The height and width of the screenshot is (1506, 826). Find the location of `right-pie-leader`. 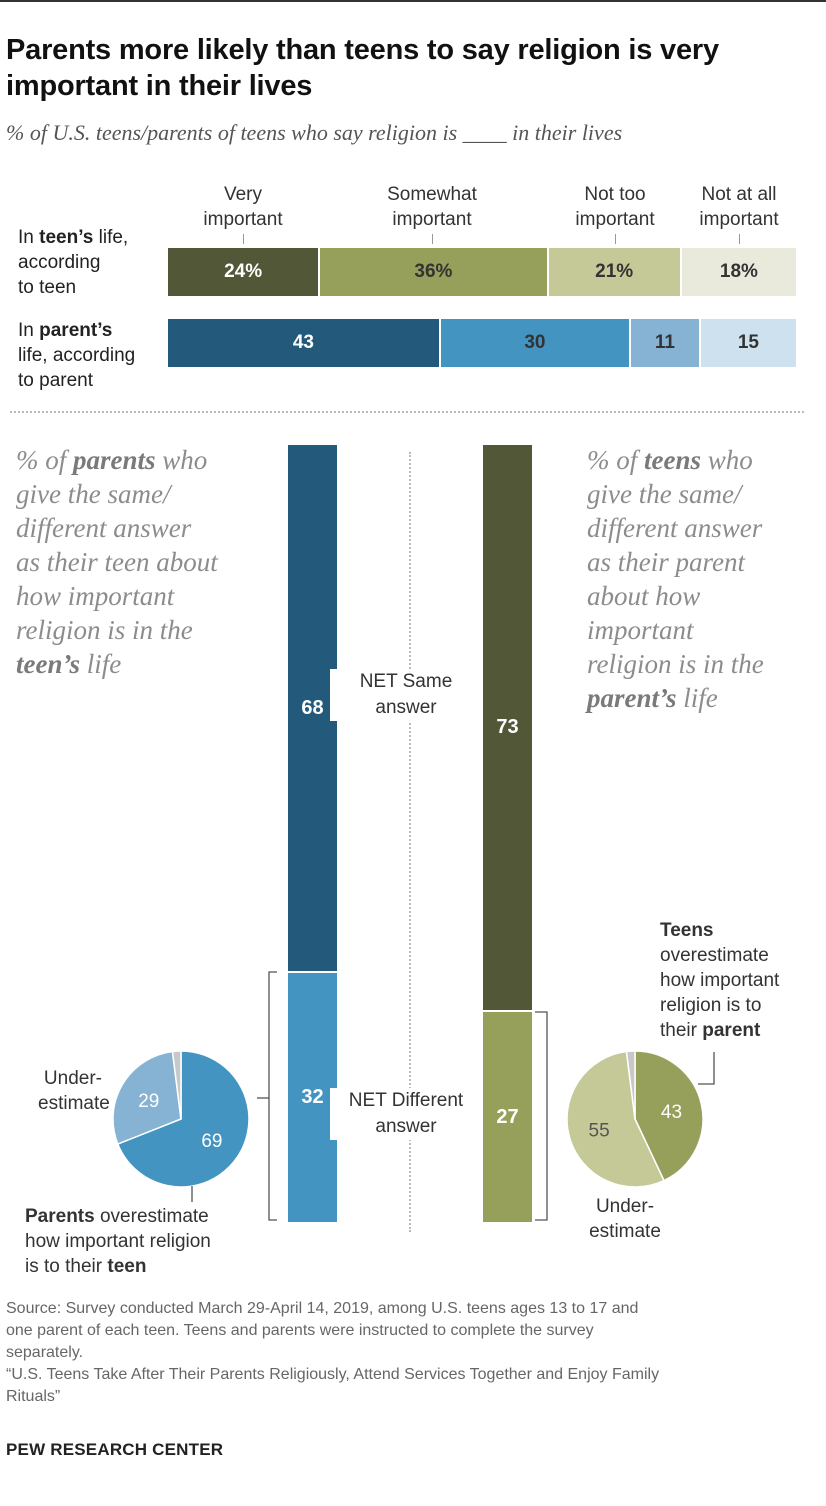

right-pie-leader is located at coordinates (706, 1068).